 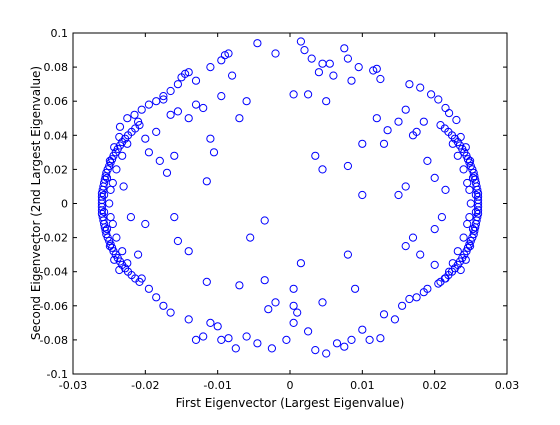 I want to click on x-tick-label: 0.01, so click(x=362, y=385).